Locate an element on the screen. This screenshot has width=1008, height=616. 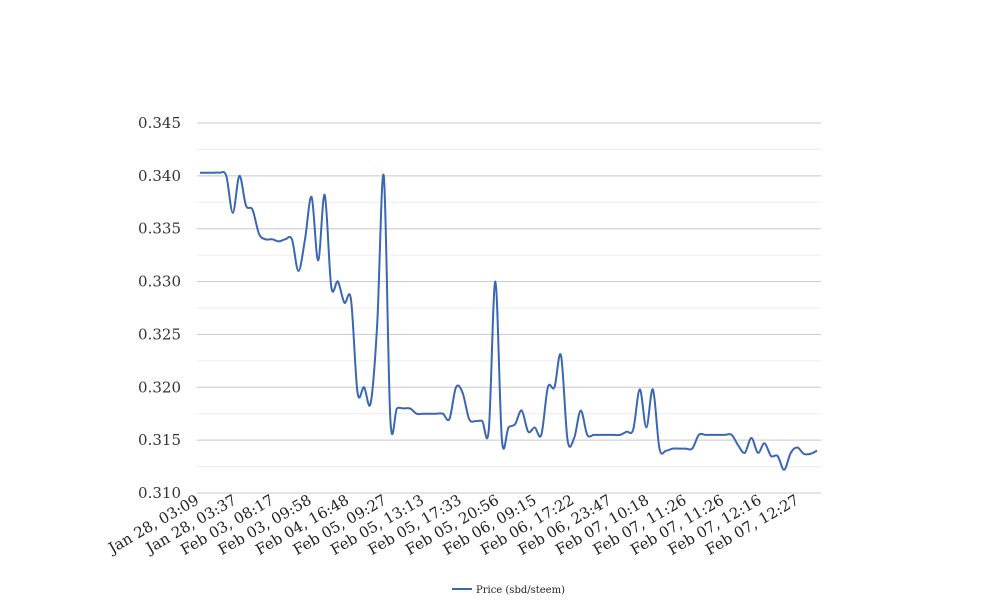
y-tick-label: 0.310 is located at coordinates (159, 493).